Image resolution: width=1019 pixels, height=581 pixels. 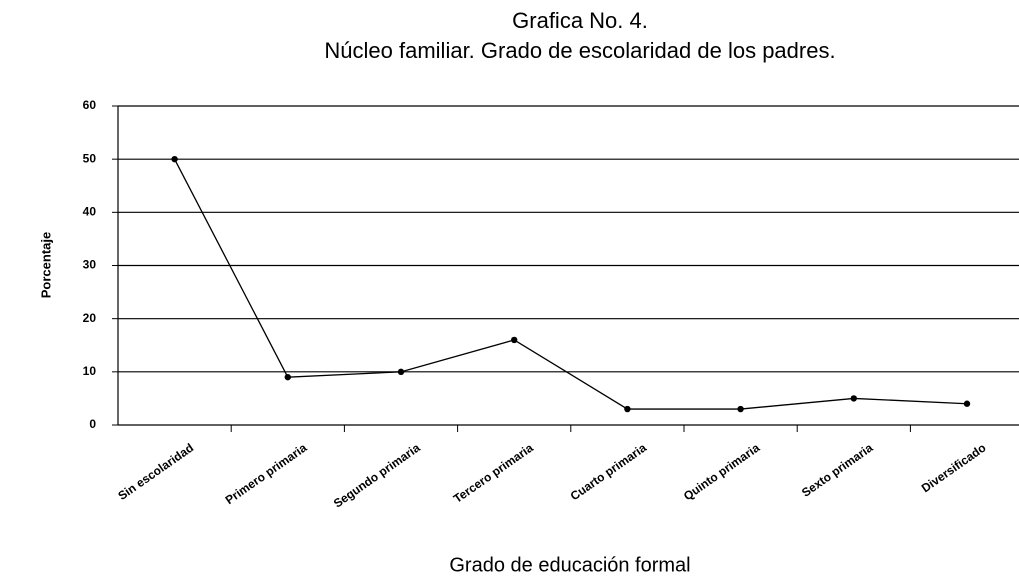 I want to click on x-tick-label: Sin escolaridad, so click(x=155, y=472).